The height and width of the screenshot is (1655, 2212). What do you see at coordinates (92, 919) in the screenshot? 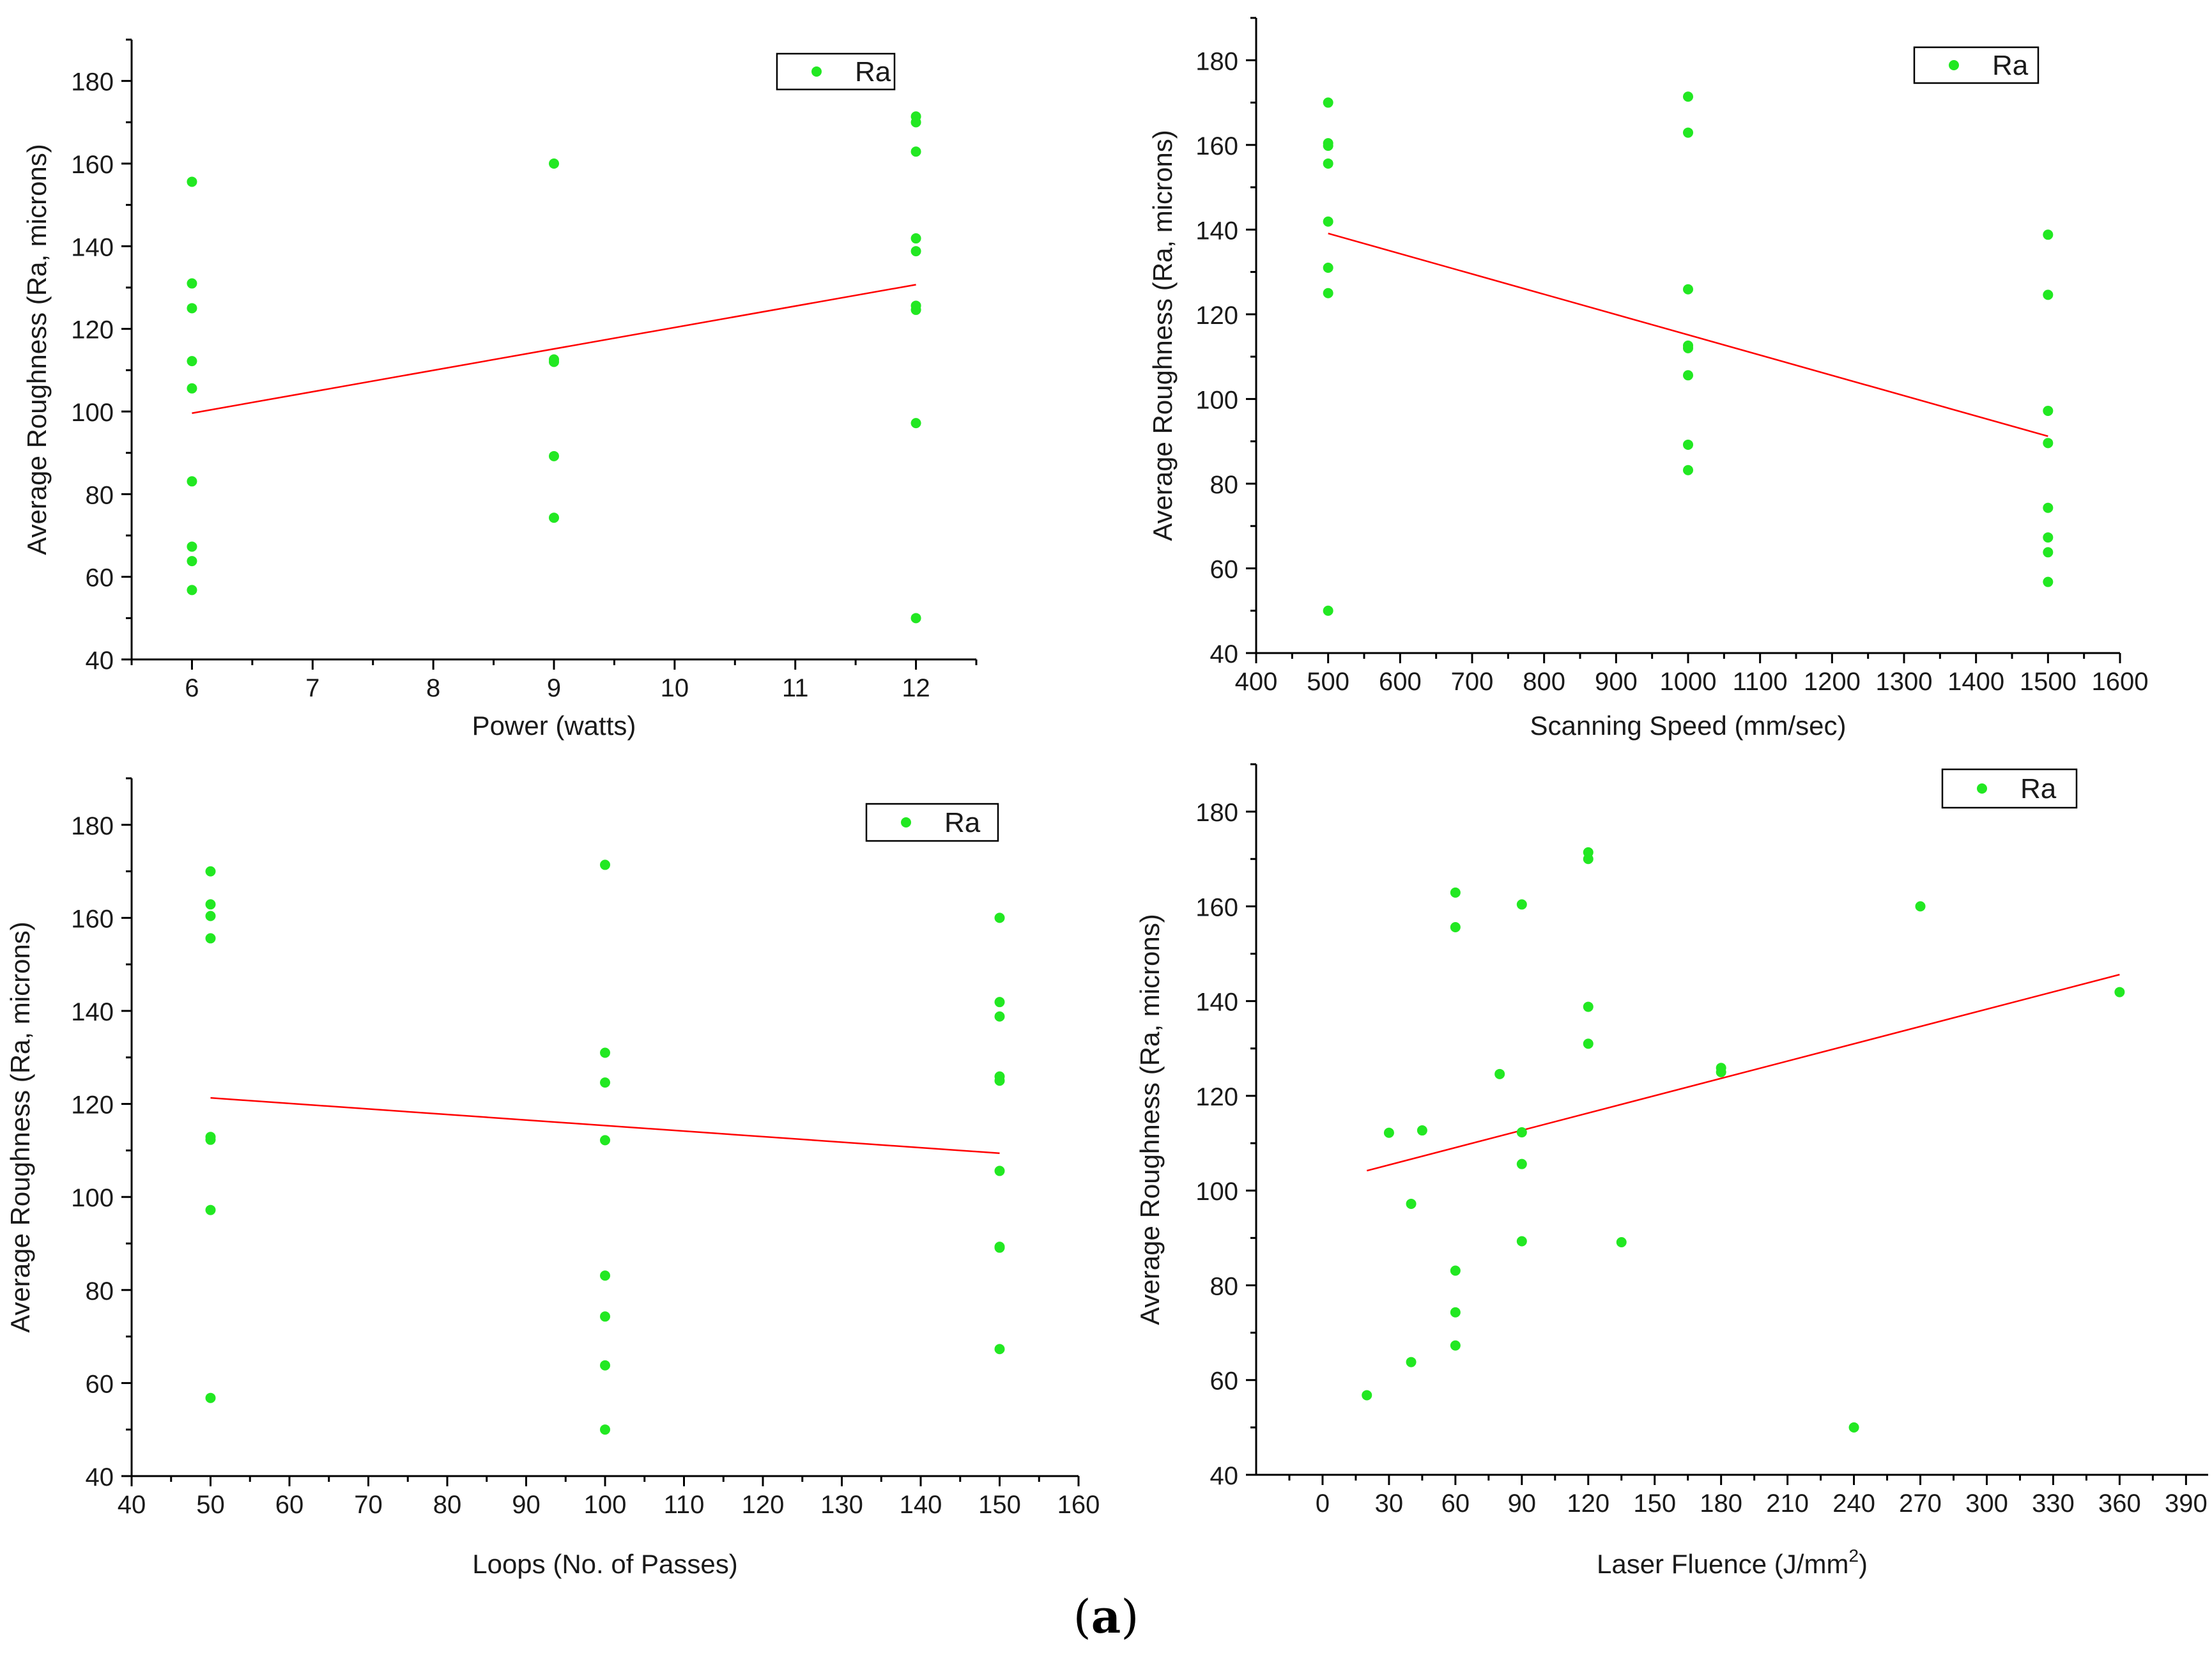
I see `y-tick-label: 160` at bounding box center [92, 919].